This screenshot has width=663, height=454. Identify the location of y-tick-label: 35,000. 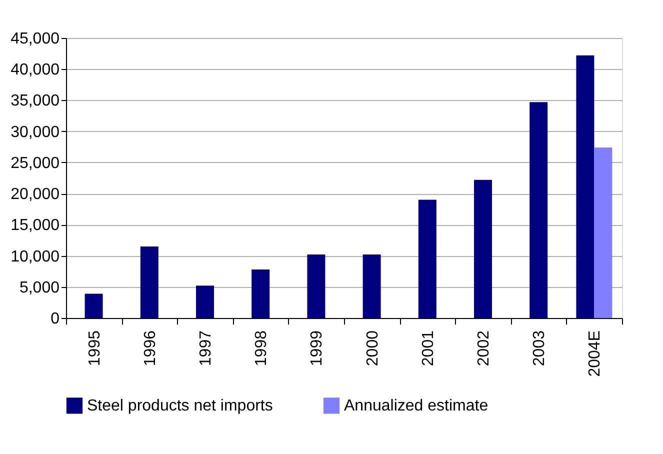
(35, 101).